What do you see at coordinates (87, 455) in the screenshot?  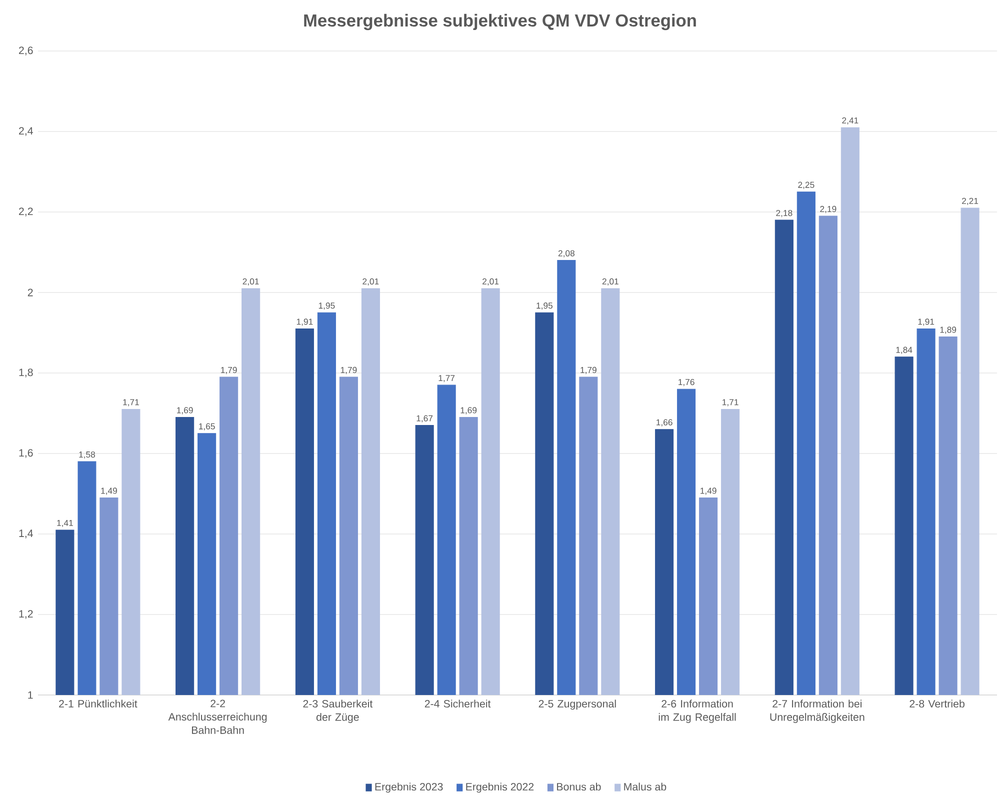 I see `data-label: 1,58` at bounding box center [87, 455].